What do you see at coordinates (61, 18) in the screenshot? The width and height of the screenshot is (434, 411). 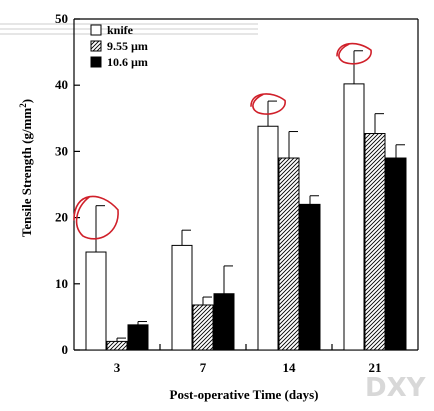 I see `y-tick-label: 50` at bounding box center [61, 18].